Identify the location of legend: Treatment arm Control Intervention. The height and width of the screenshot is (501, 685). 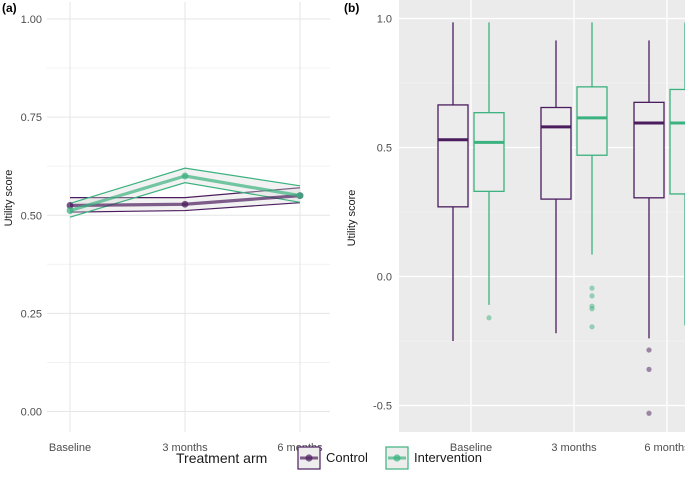
(329, 458).